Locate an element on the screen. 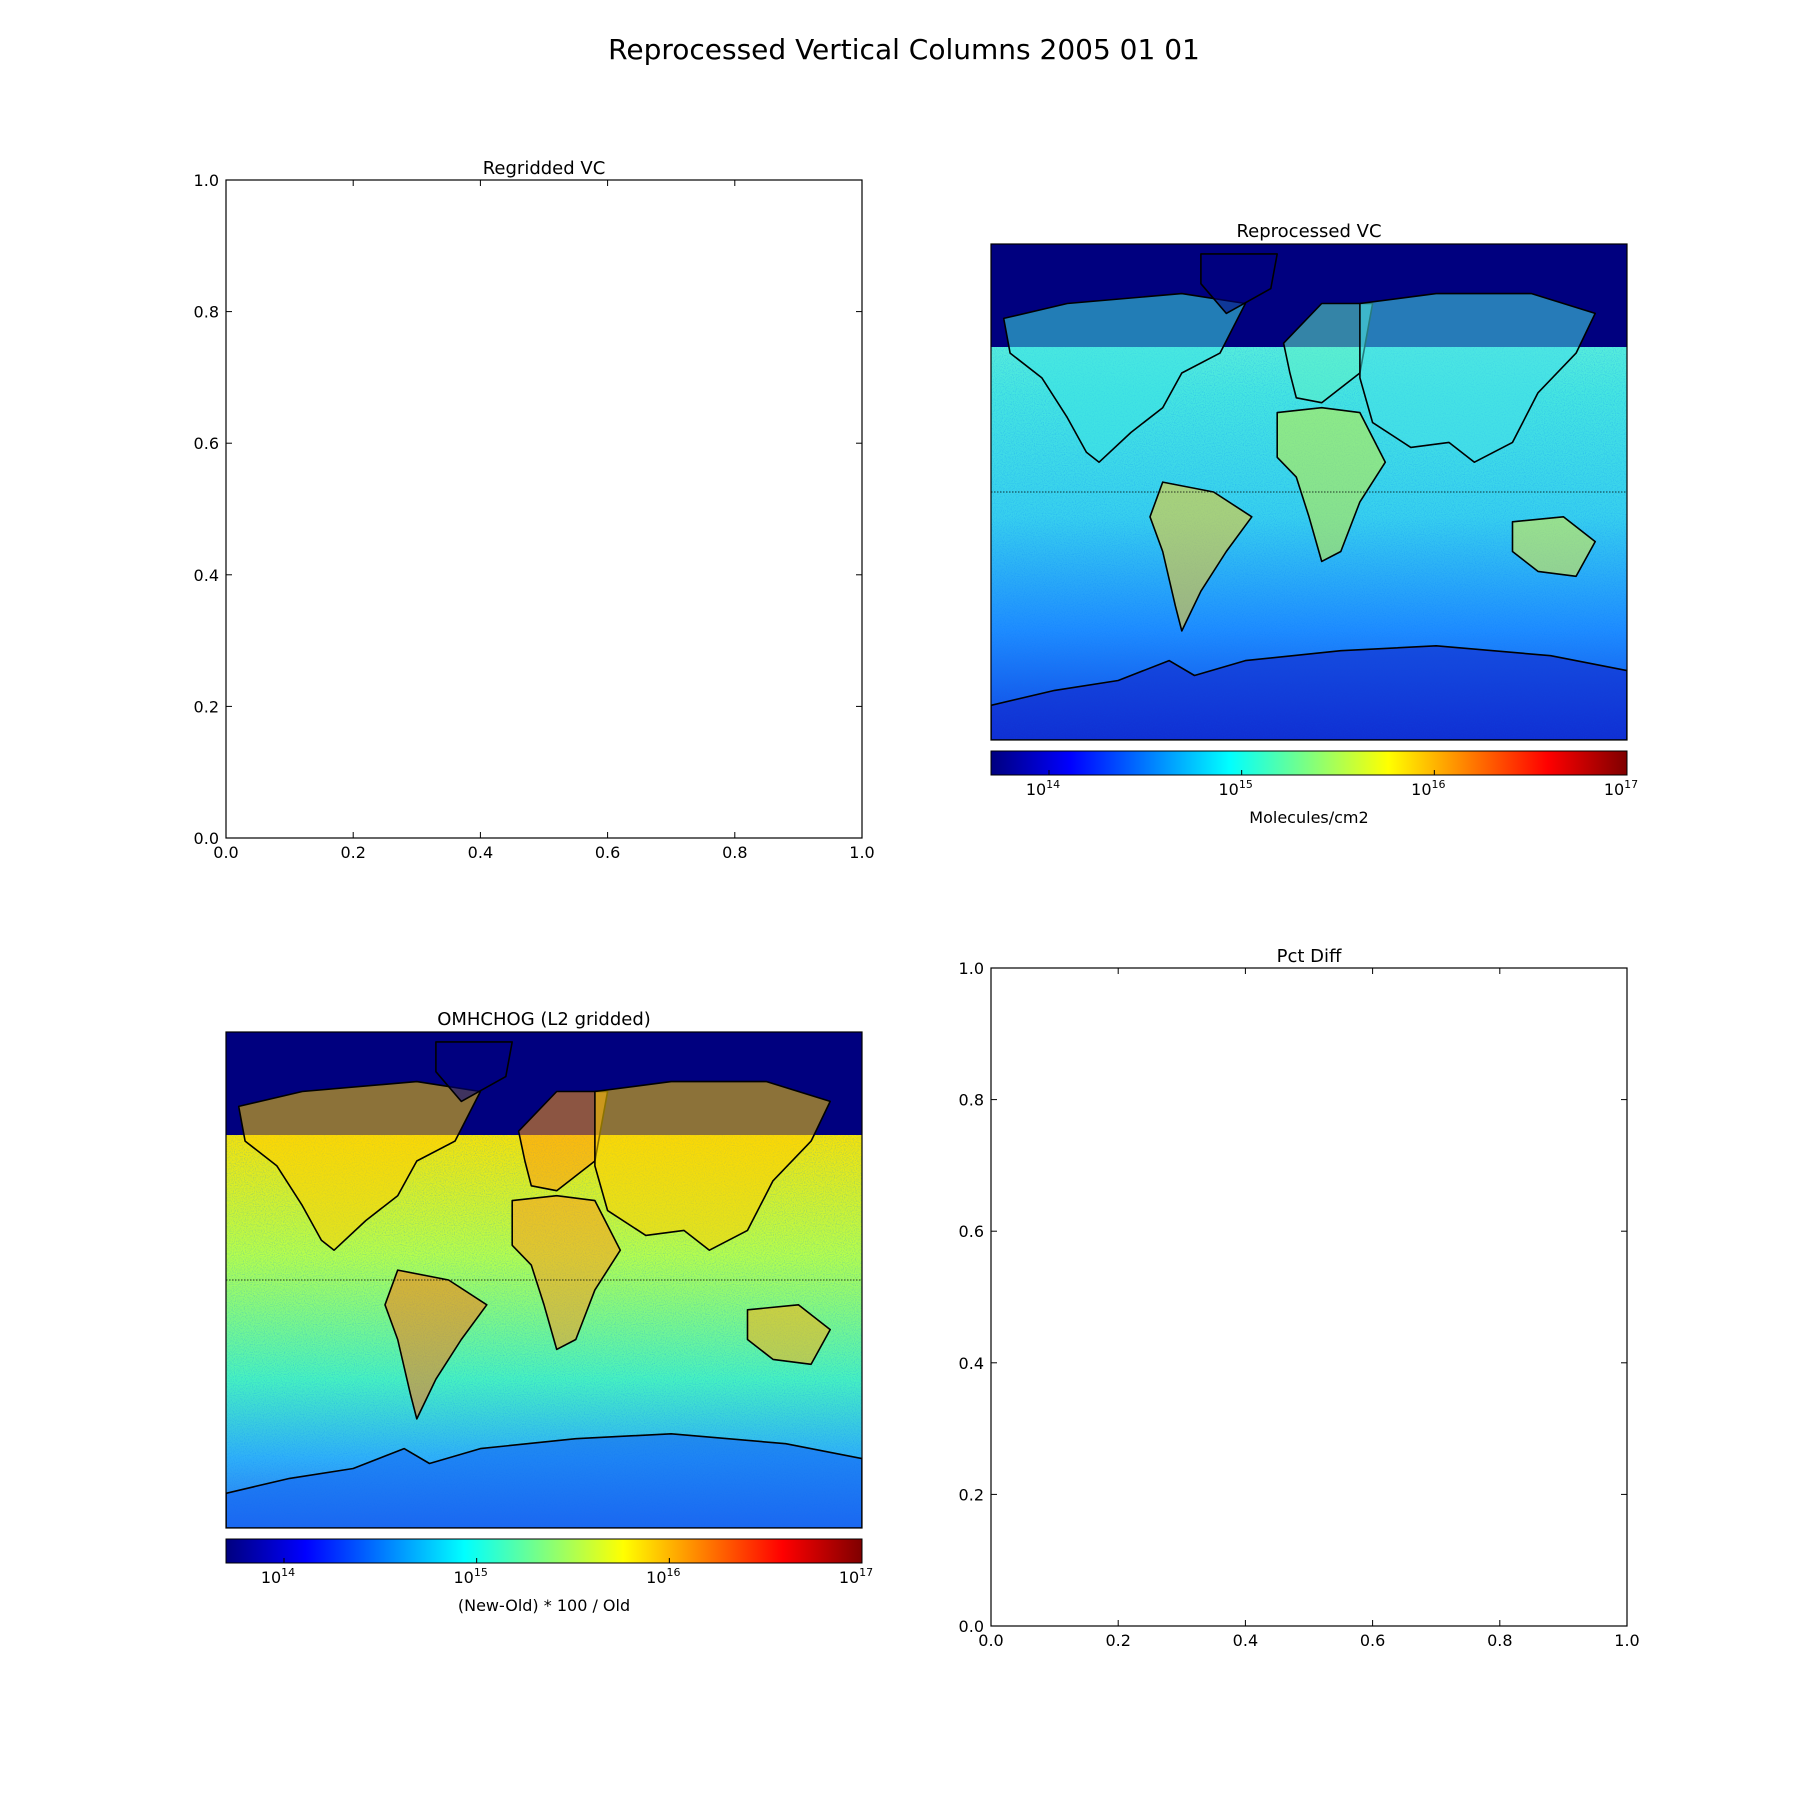  panel-title: Regridded VC is located at coordinates (544, 168).